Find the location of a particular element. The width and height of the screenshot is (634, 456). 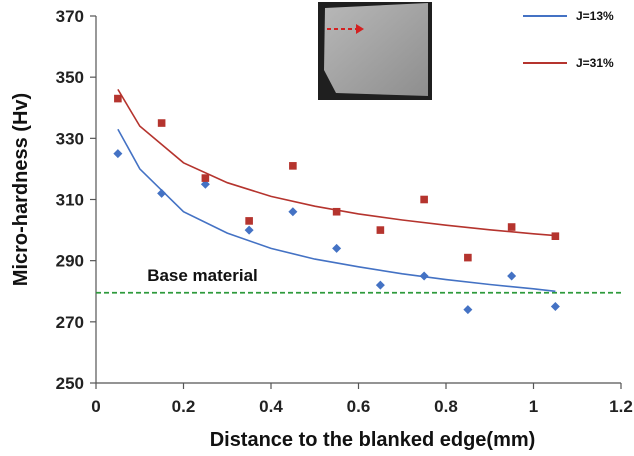

legend-label-1: J=13% is located at coordinates (595, 16).